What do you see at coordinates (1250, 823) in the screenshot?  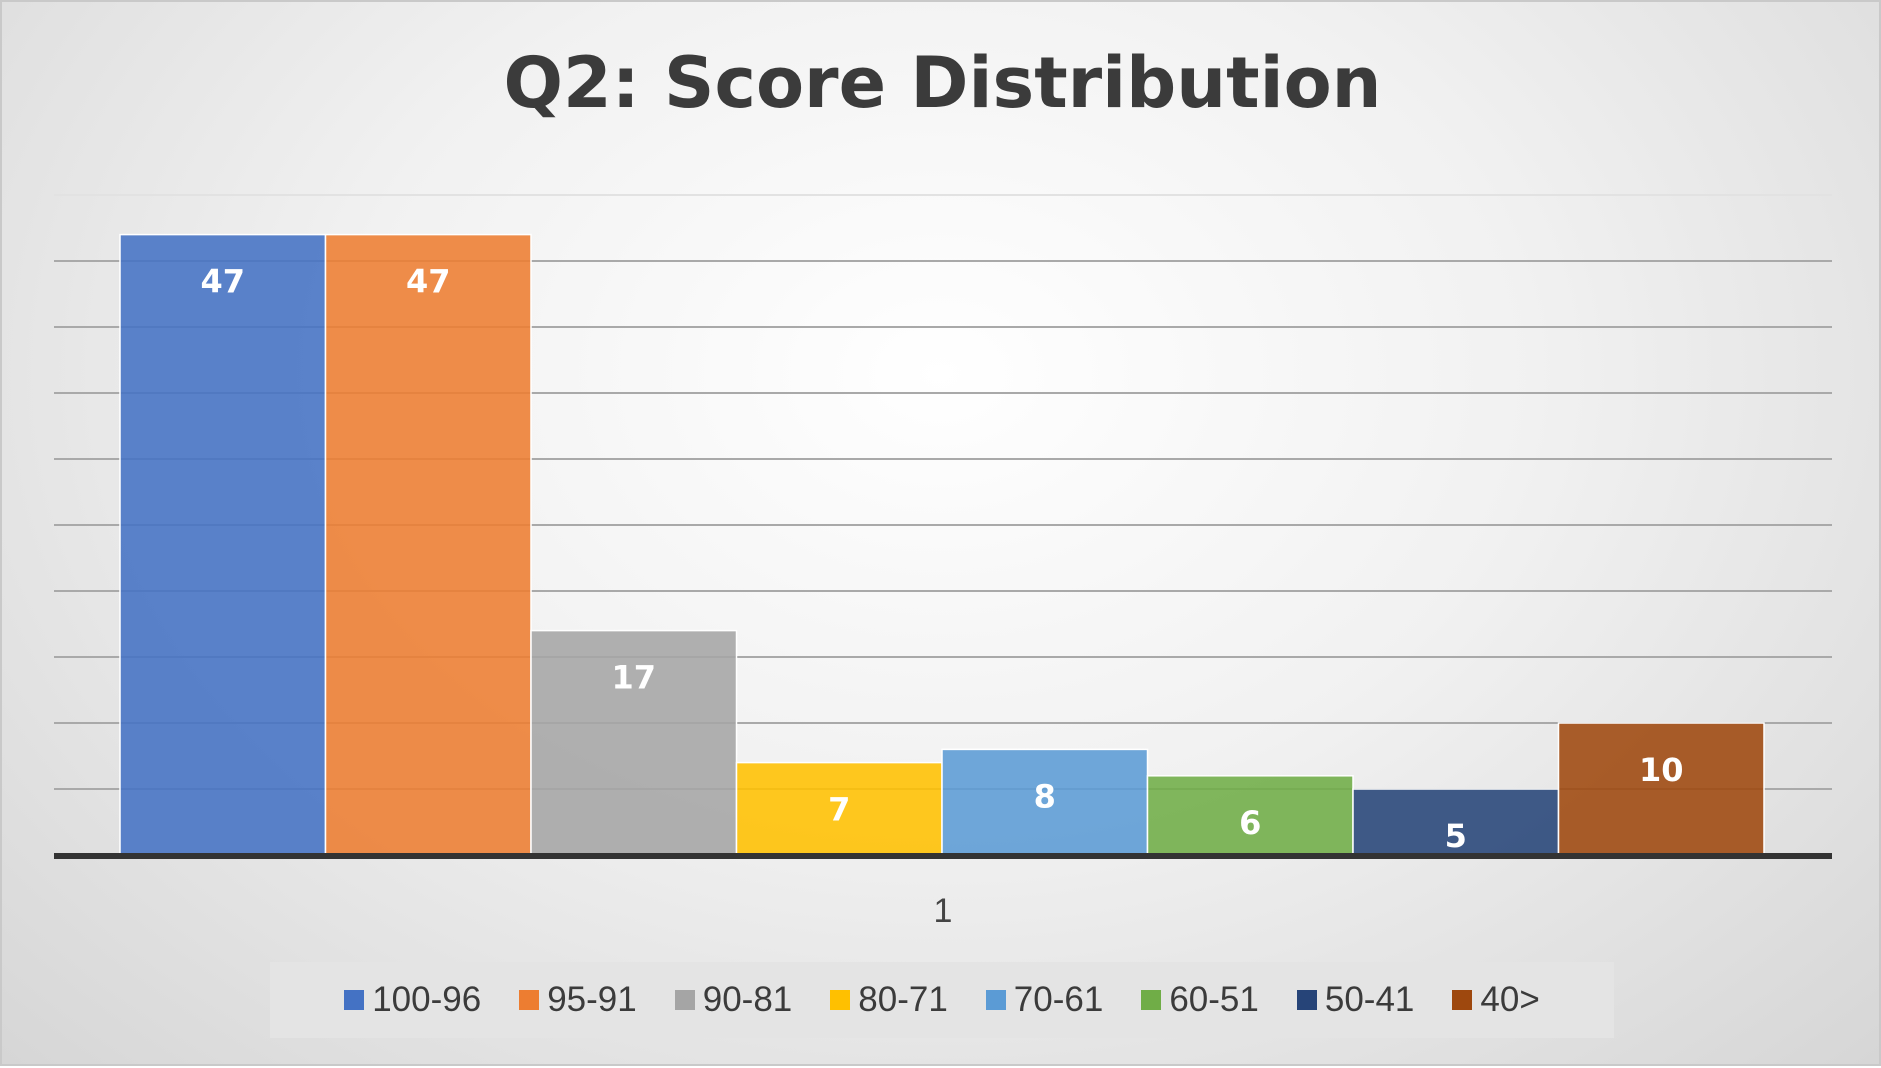 I see `data-label-60-51: 6` at bounding box center [1250, 823].